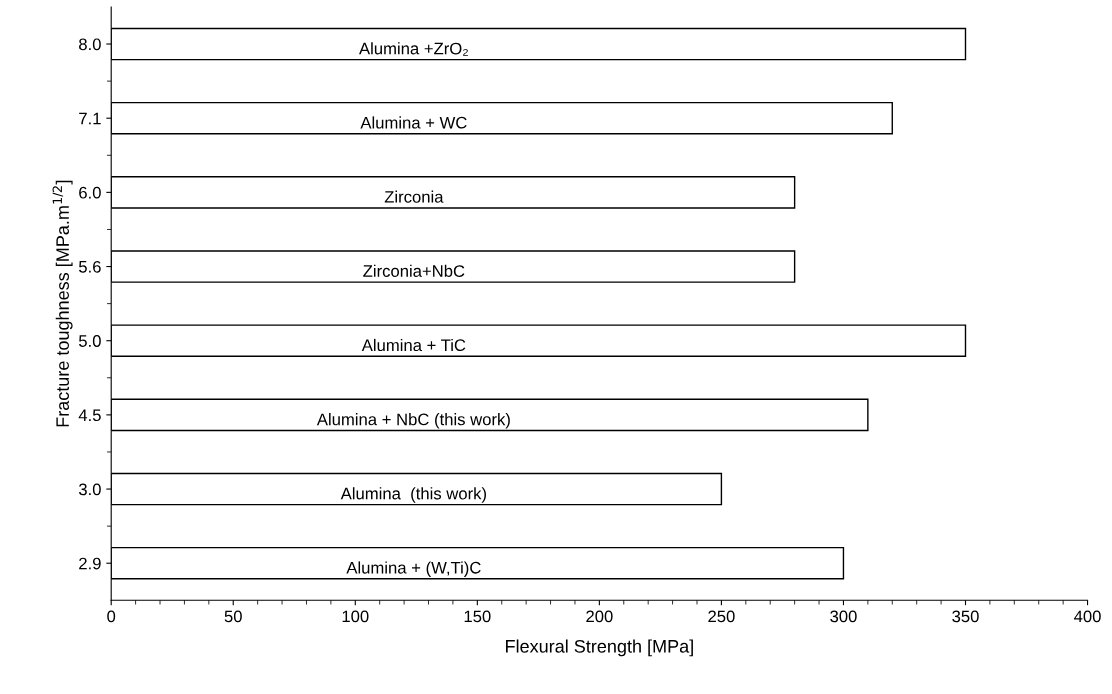  Describe the element at coordinates (413, 345) in the screenshot. I see `annotation: Alumina + TiC` at that location.